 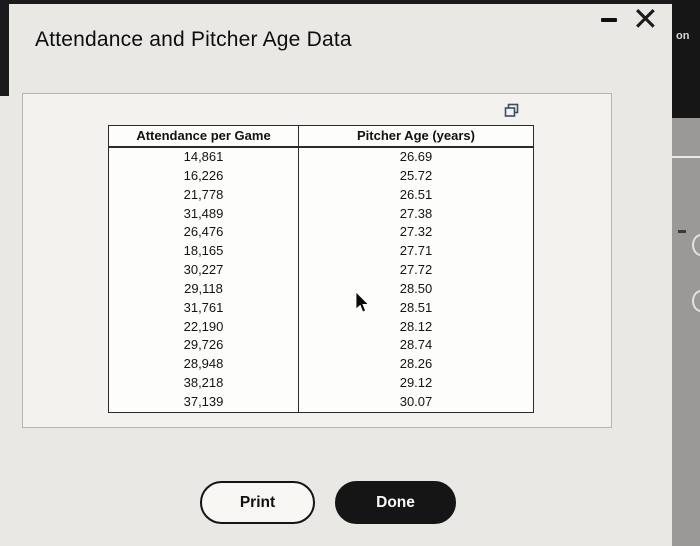 I want to click on table-cell: 29,118, so click(x=203, y=289).